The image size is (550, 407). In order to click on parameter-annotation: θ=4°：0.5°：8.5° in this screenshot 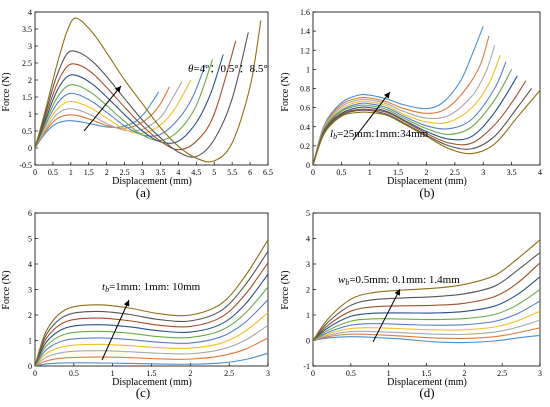, I will do `click(228, 69)`.